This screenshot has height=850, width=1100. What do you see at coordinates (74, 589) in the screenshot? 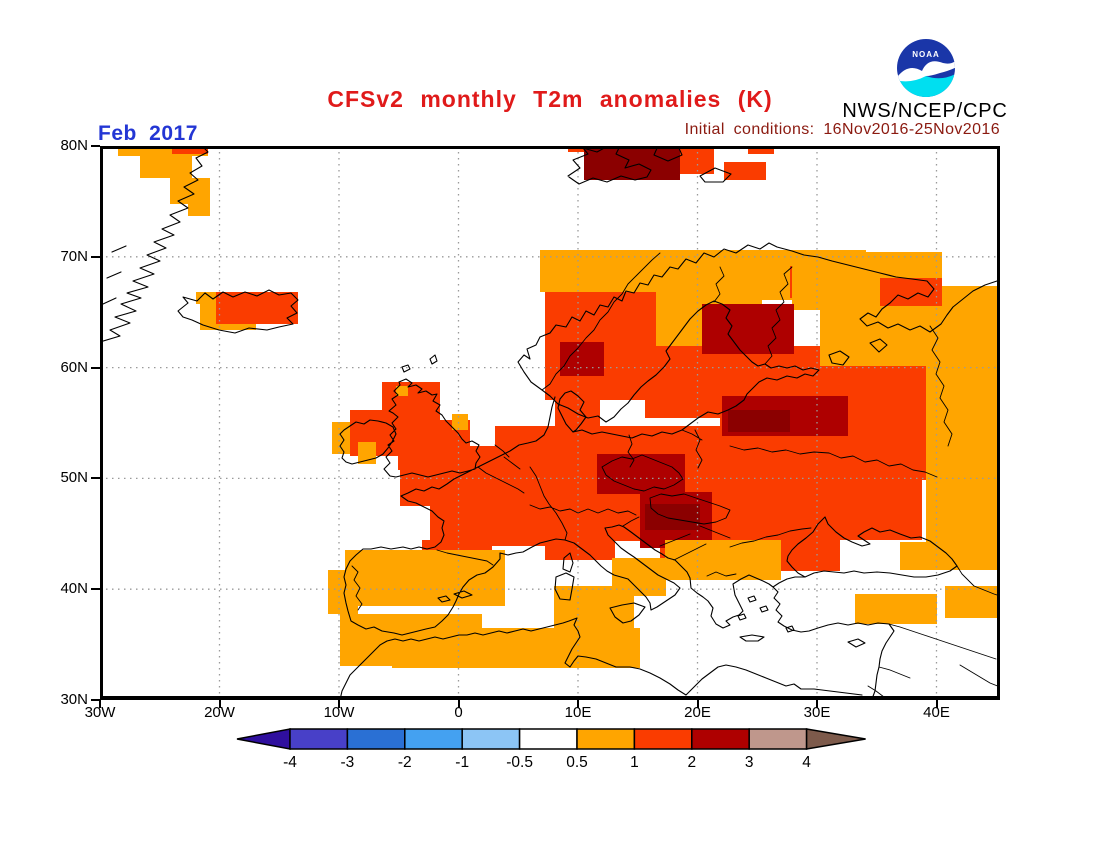
I see `lat-tick-label: 40N` at bounding box center [74, 589].